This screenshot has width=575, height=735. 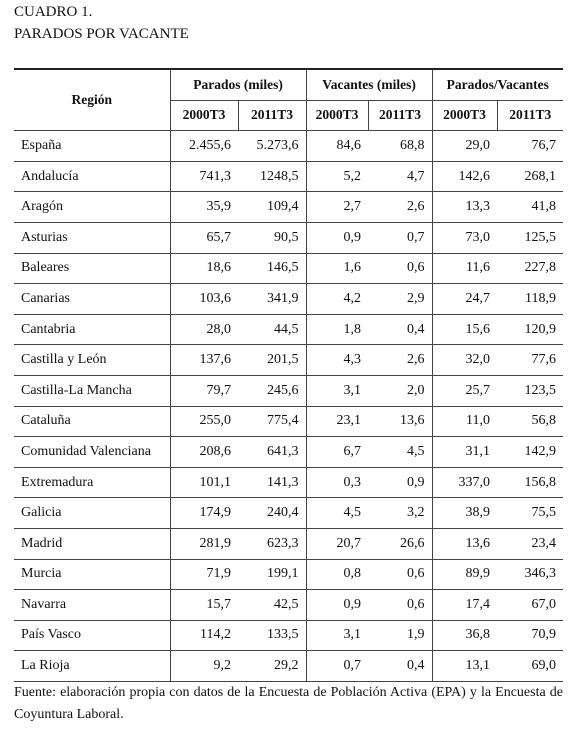 I want to click on region-cell: Canarias, so click(x=92, y=299).